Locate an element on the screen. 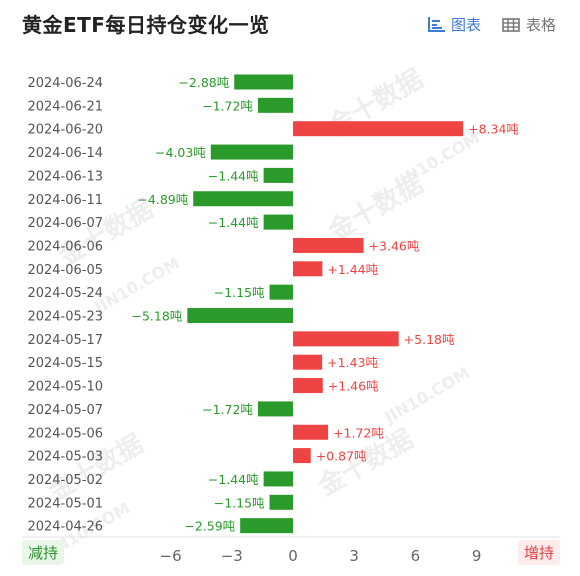 This screenshot has width=580, height=576. x-tick-label: 6 is located at coordinates (416, 556).